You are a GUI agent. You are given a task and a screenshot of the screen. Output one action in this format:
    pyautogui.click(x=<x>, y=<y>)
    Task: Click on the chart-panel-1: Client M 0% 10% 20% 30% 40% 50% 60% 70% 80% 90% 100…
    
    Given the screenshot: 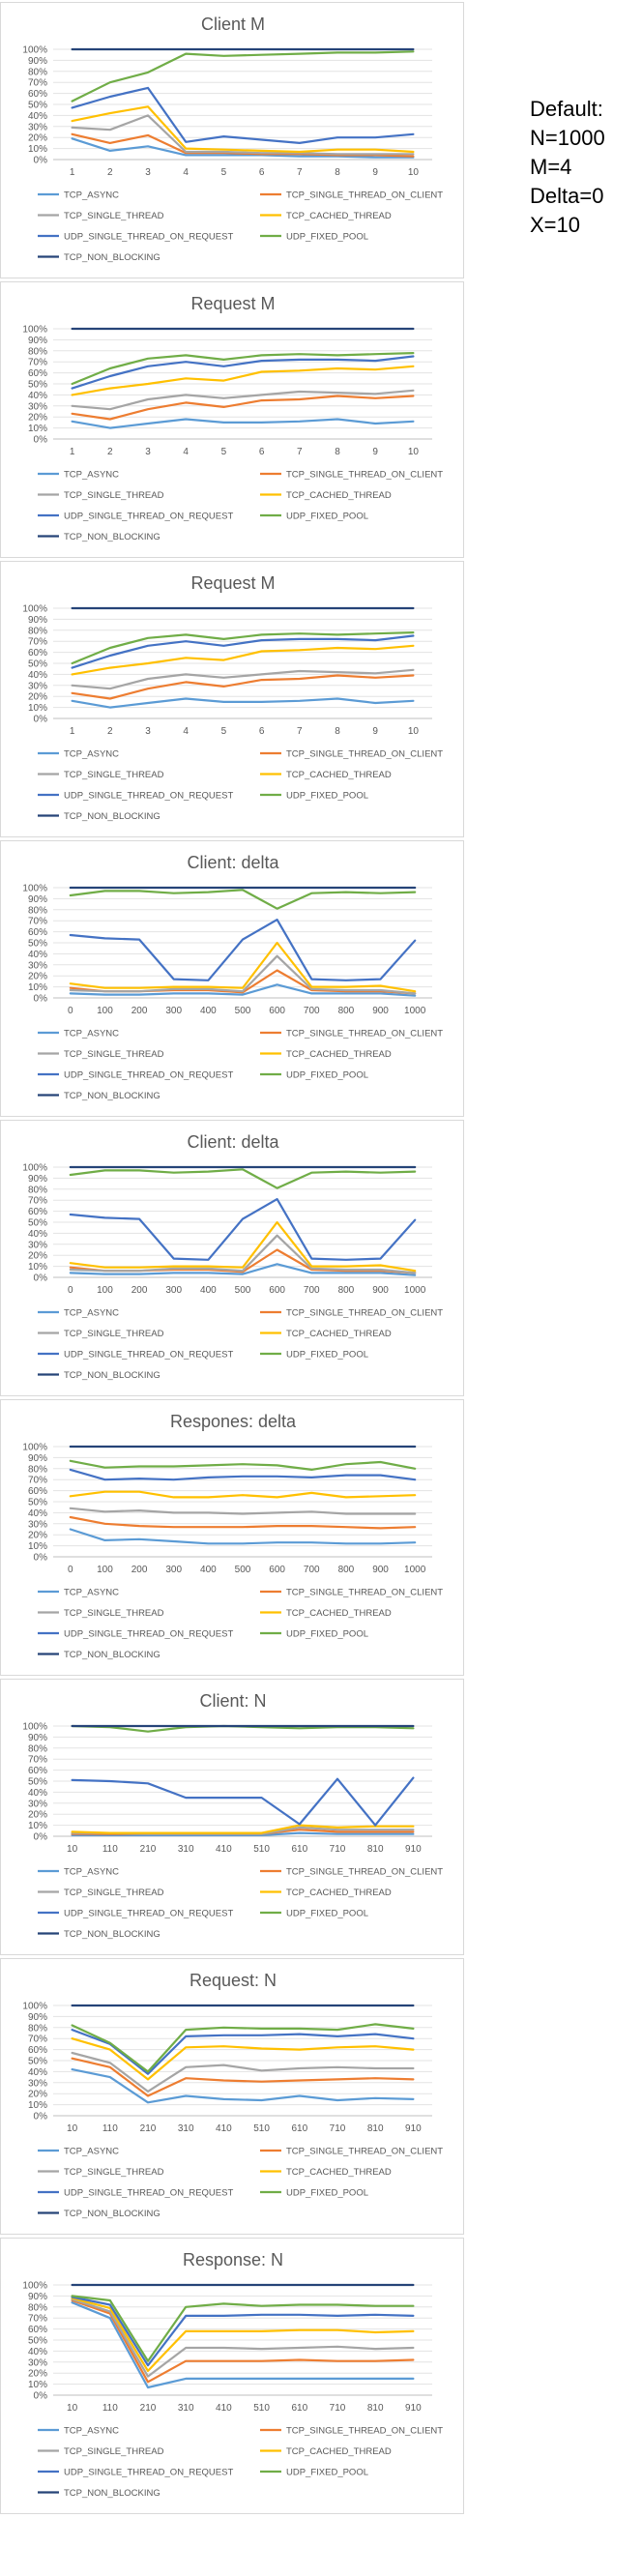 What is the action you would take?
    pyautogui.click(x=232, y=140)
    